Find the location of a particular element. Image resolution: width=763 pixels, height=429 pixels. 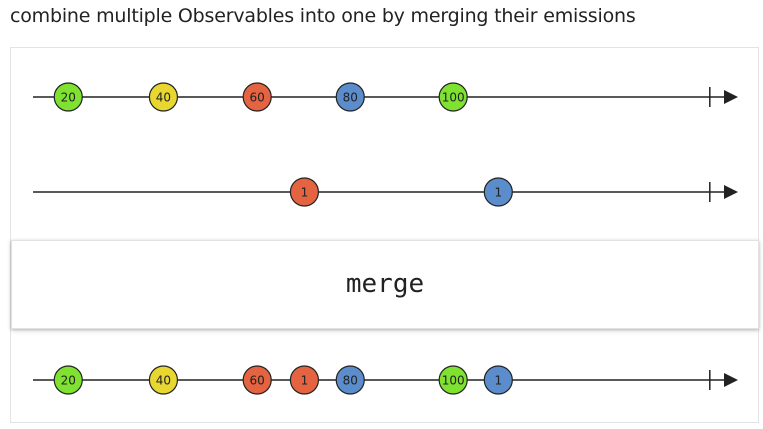

timeline-input-1: 20 40 60 80 100 is located at coordinates (385, 97).